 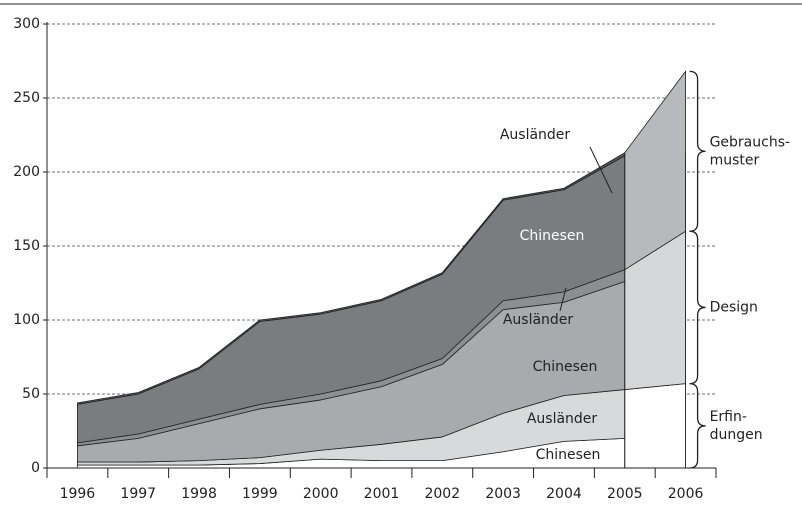 I want to click on y-tick-label: 0, so click(x=35, y=468).